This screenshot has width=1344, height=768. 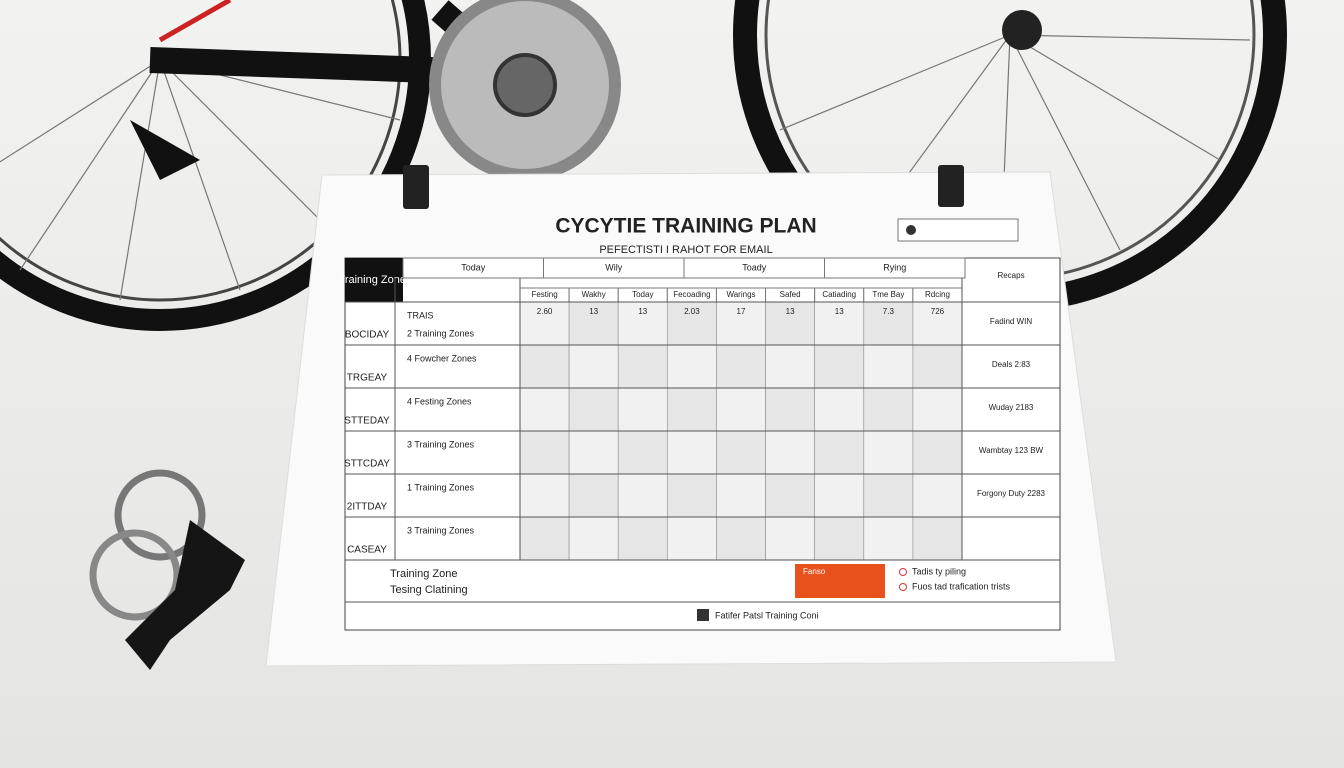 What do you see at coordinates (423, 574) in the screenshot?
I see `footer-zone: Training Zone` at bounding box center [423, 574].